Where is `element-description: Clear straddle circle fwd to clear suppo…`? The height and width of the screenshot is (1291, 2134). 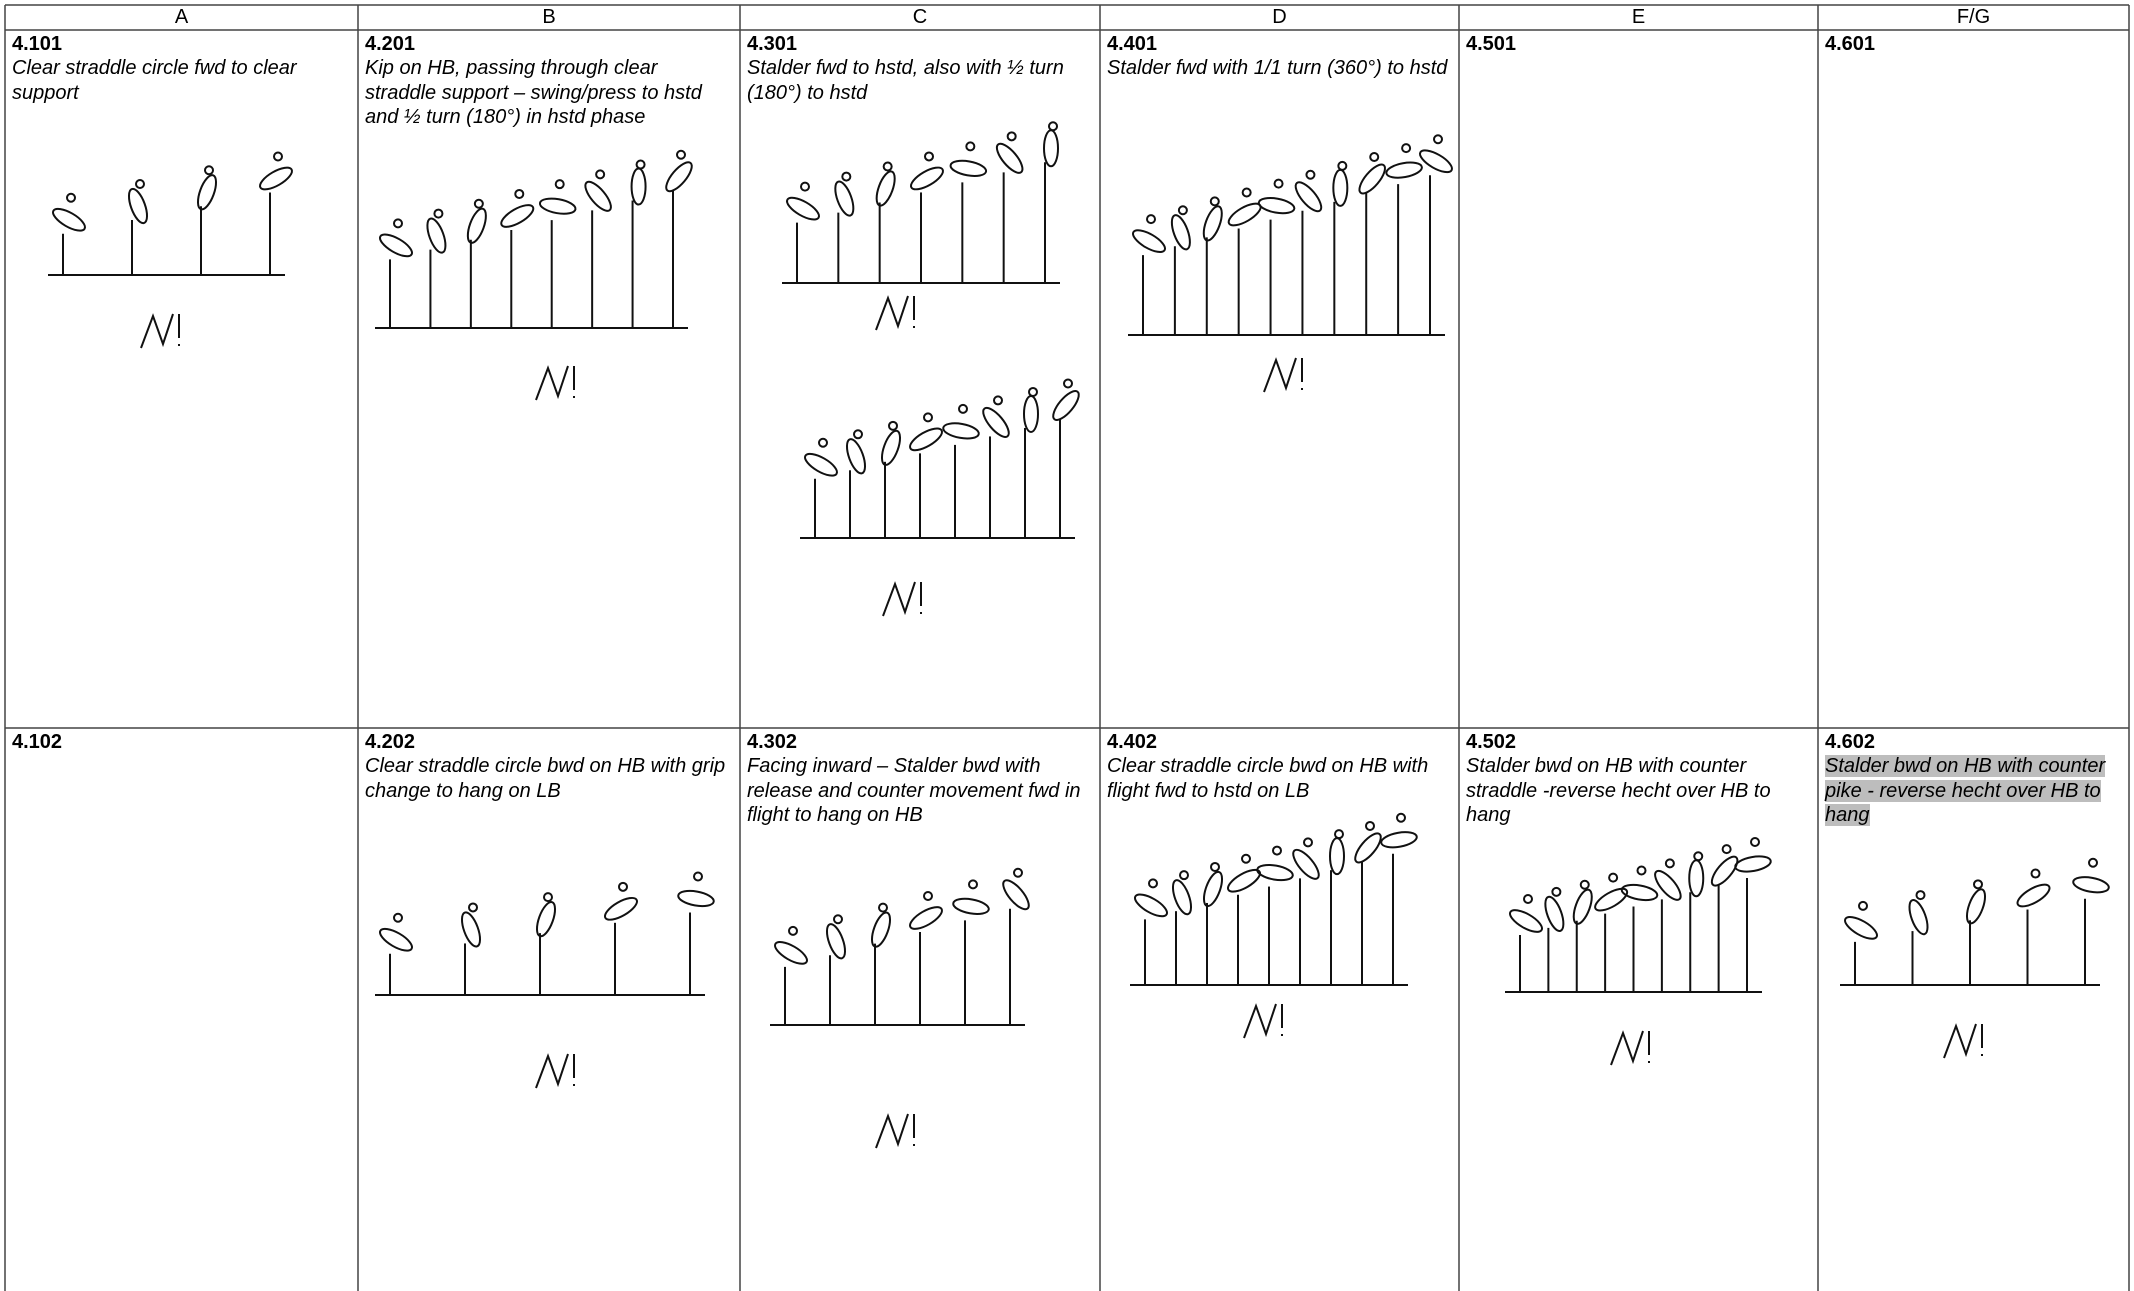
element-description: Clear straddle circle fwd to clear suppo… is located at coordinates (181, 80).